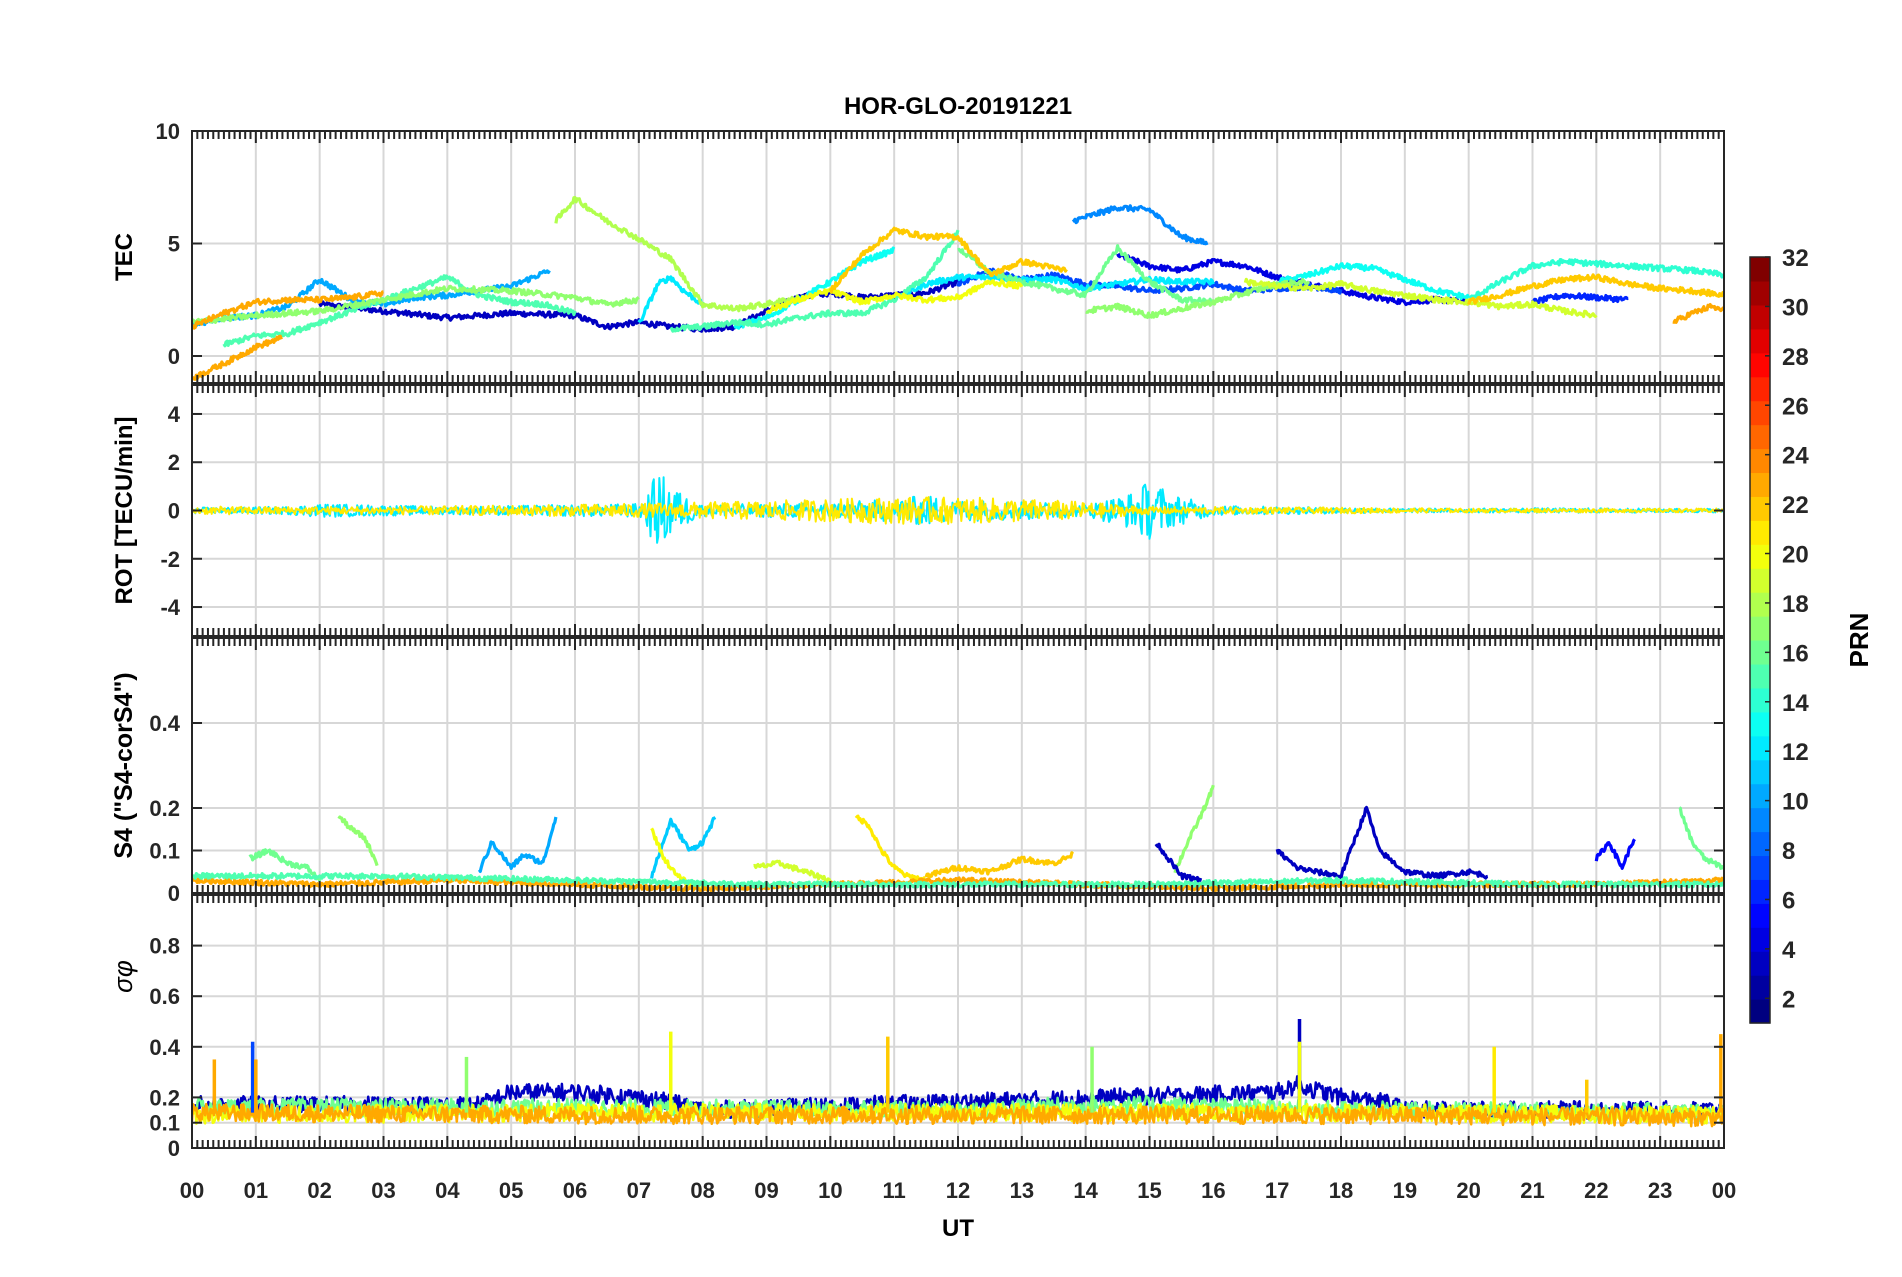  What do you see at coordinates (1795, 703) in the screenshot?
I see `colorbar-tick-label: 14` at bounding box center [1795, 703].